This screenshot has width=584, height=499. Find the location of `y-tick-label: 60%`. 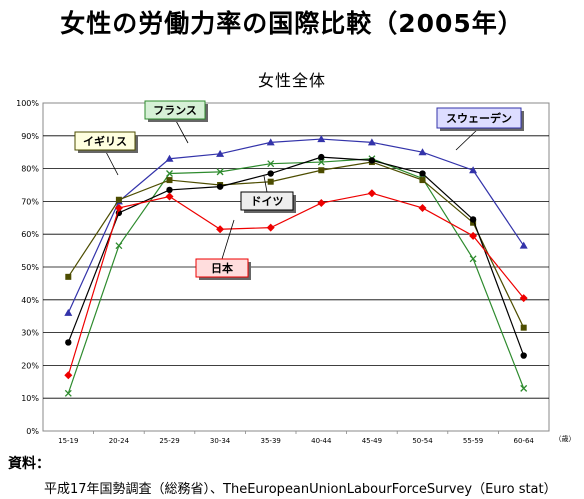

y-tick-label: 60% is located at coordinates (30, 234).